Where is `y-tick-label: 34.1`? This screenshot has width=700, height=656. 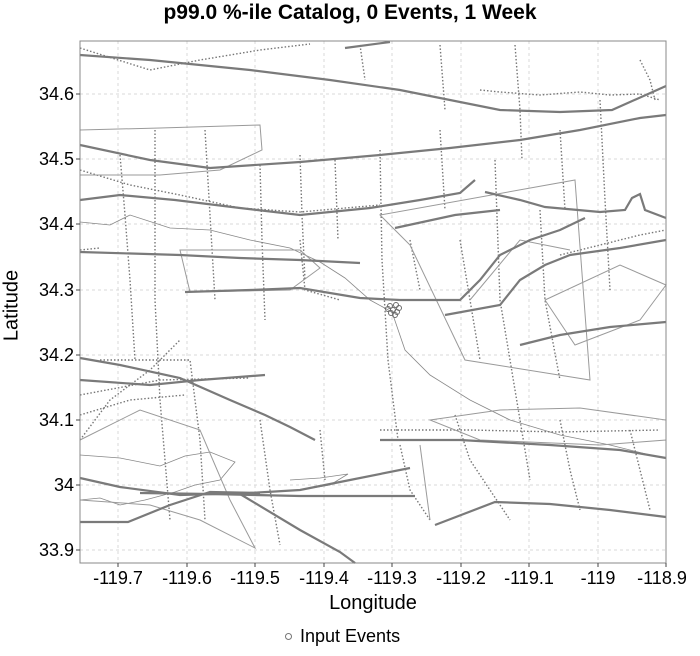 y-tick-label: 34.1 is located at coordinates (56, 420).